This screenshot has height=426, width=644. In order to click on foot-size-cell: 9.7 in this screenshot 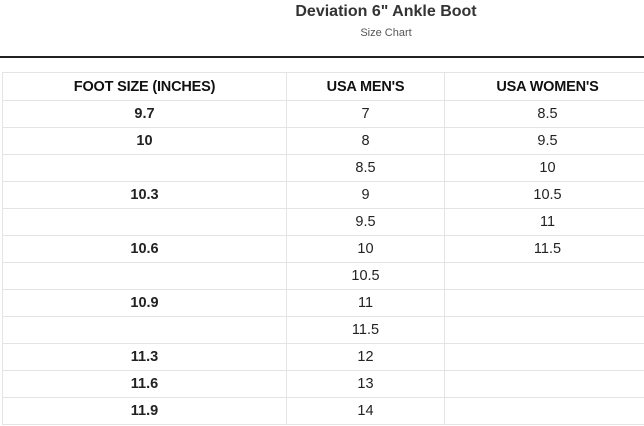, I will do `click(144, 114)`.